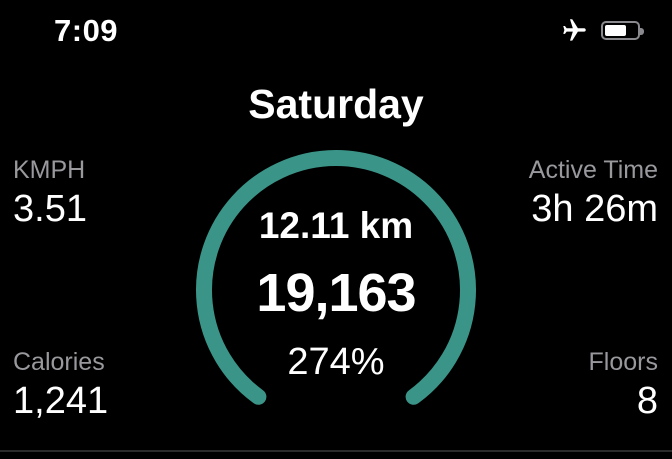 The width and height of the screenshot is (672, 459). What do you see at coordinates (86, 30) in the screenshot?
I see `status-bar-time: 7:09` at bounding box center [86, 30].